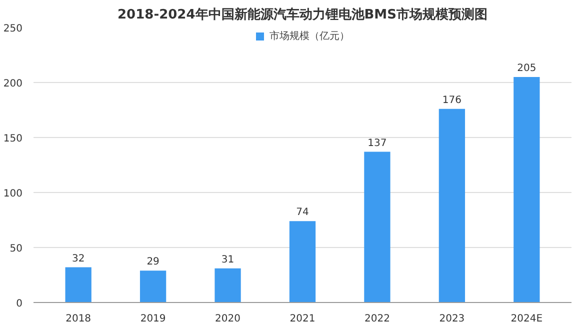 Image resolution: width=576 pixels, height=327 pixels. Describe the element at coordinates (228, 319) in the screenshot. I see `x-tick-label: 2020` at that location.